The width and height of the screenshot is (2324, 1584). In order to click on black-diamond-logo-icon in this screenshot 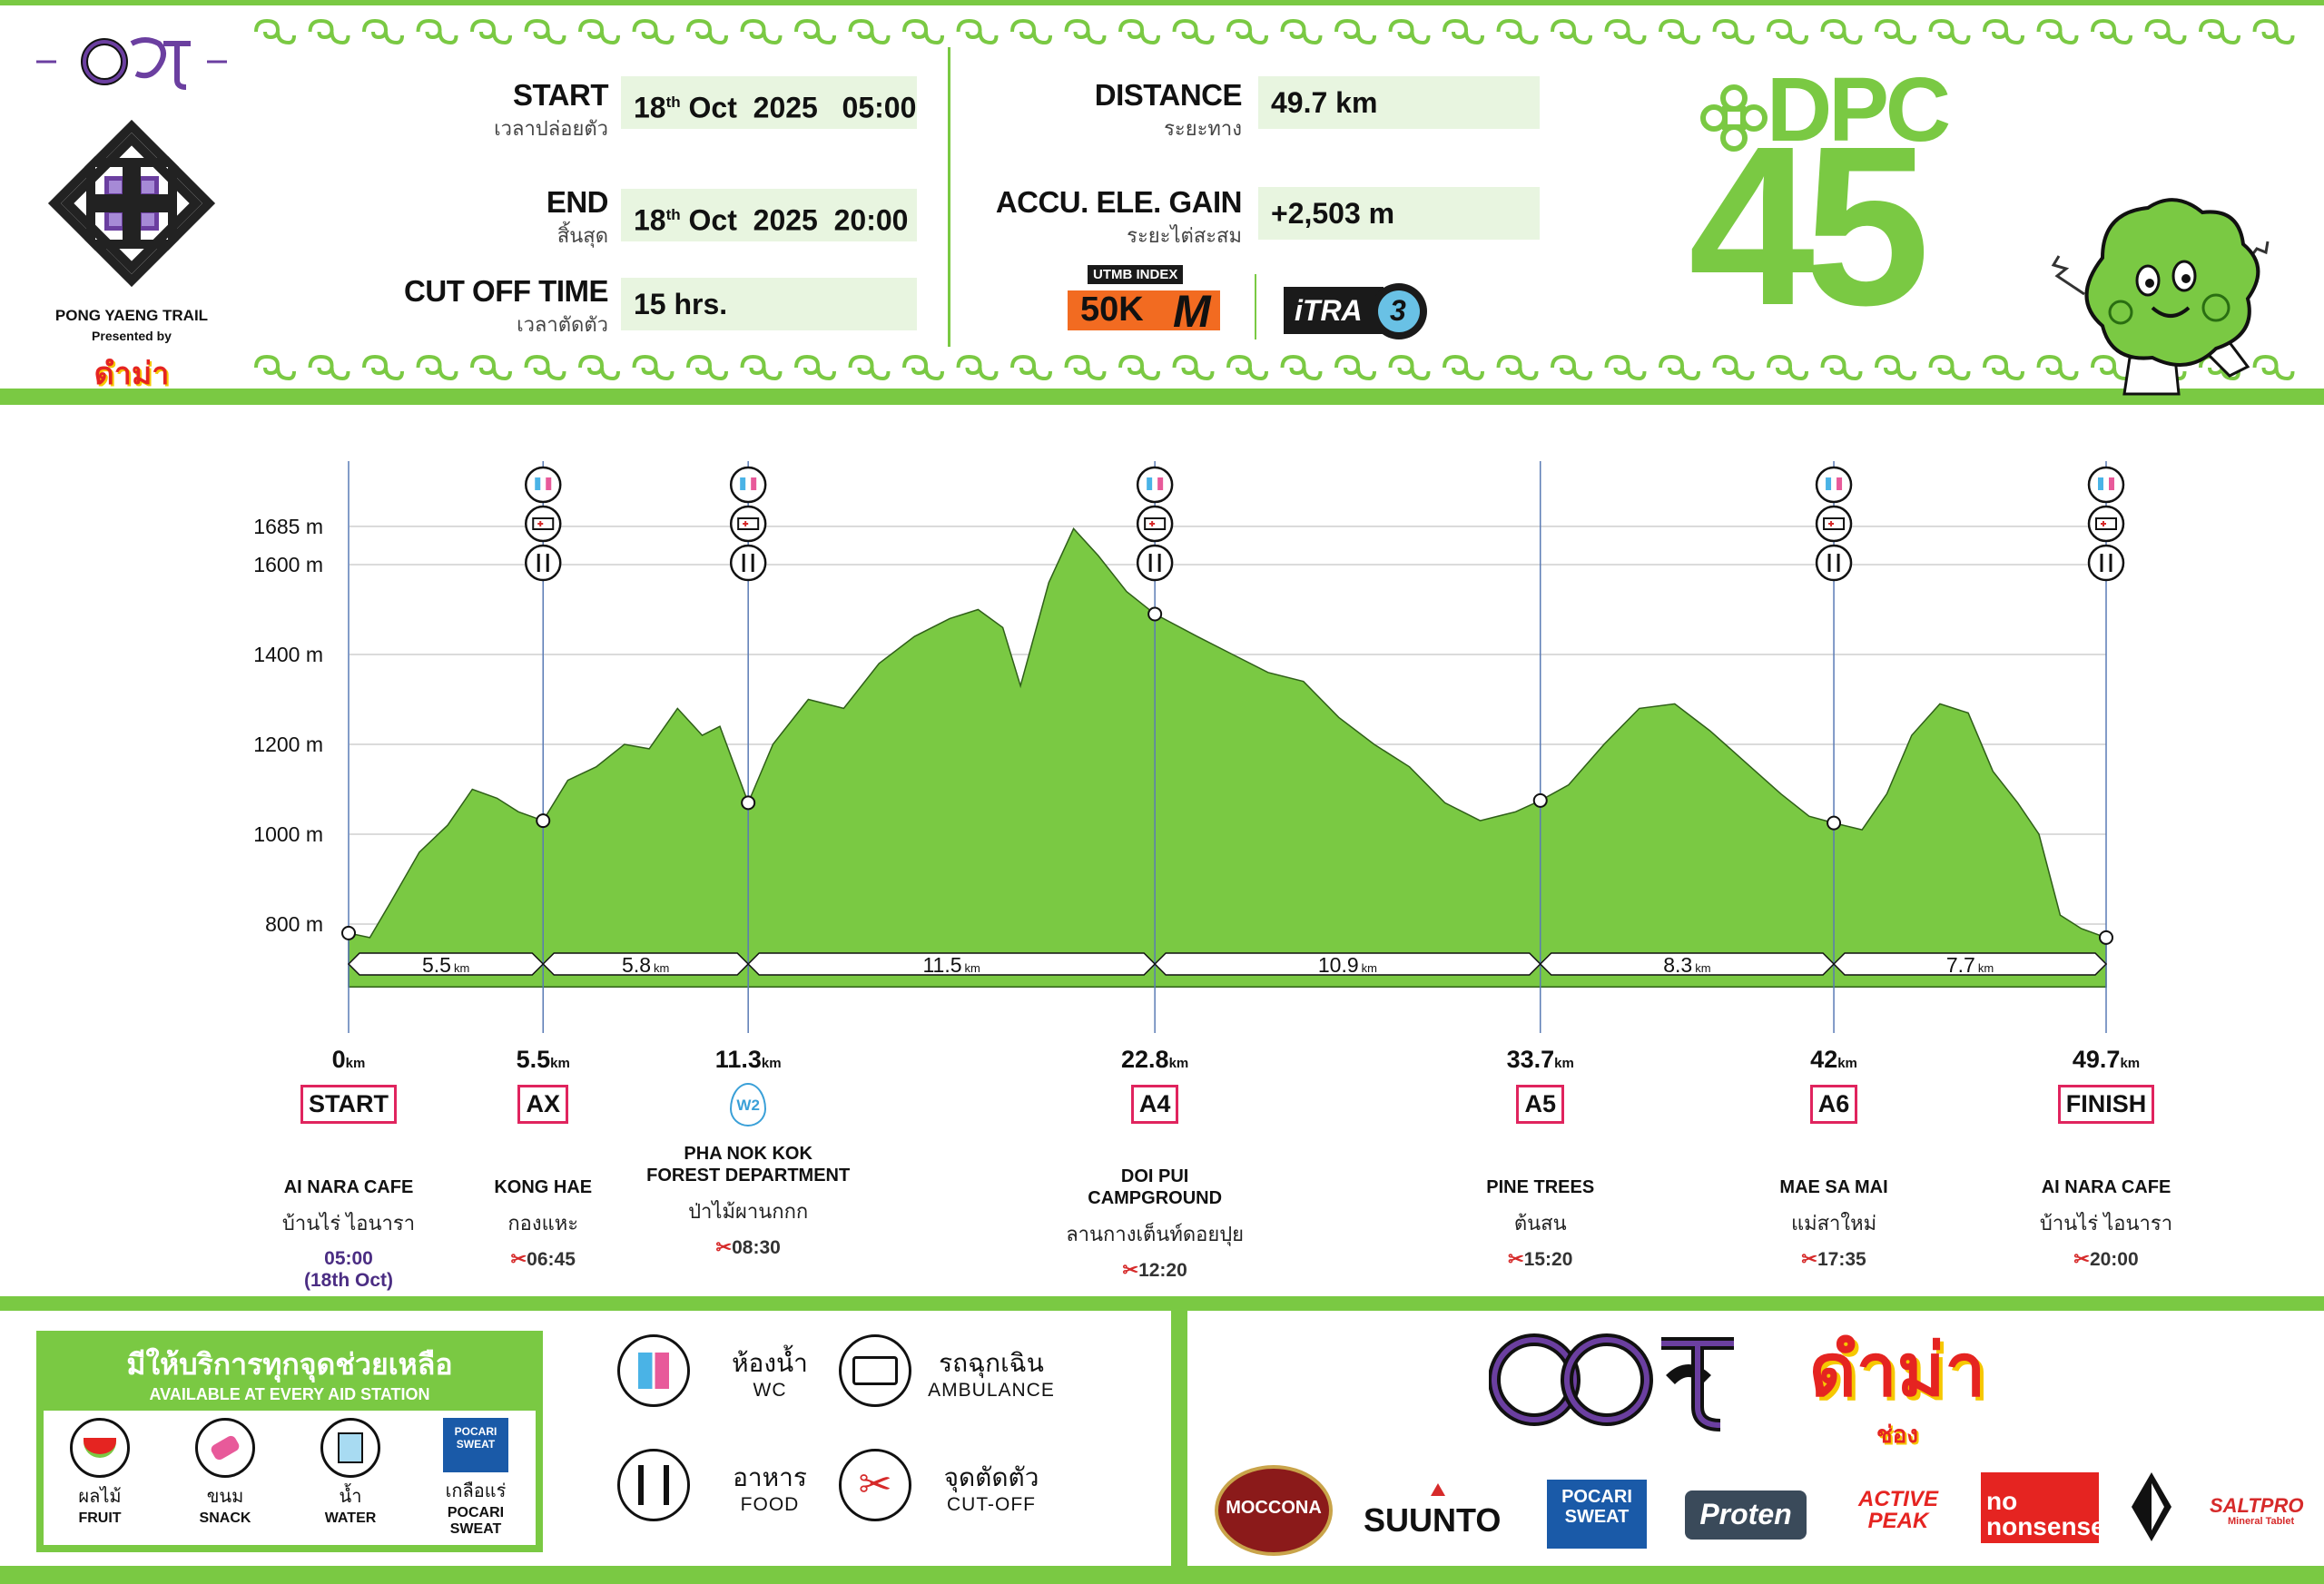, I will do `click(2151, 1506)`.